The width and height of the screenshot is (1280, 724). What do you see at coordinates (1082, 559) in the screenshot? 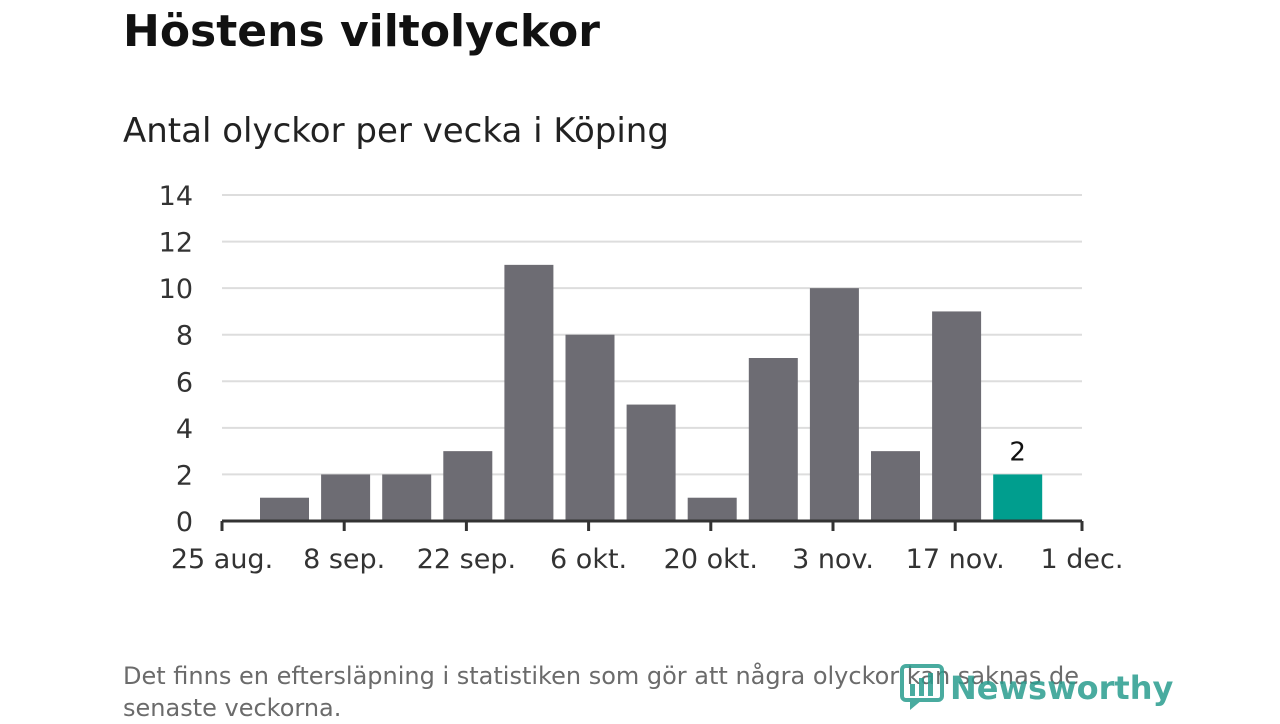
I see `x-tick-label: 1 dec.` at bounding box center [1082, 559].